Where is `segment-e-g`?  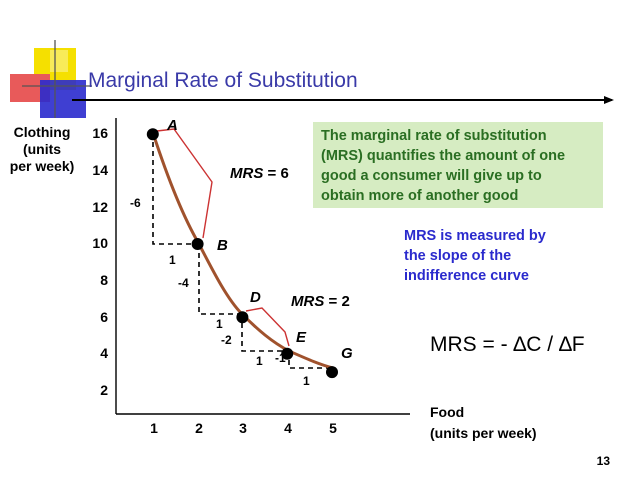
segment-e-g is located at coordinates (310, 360).